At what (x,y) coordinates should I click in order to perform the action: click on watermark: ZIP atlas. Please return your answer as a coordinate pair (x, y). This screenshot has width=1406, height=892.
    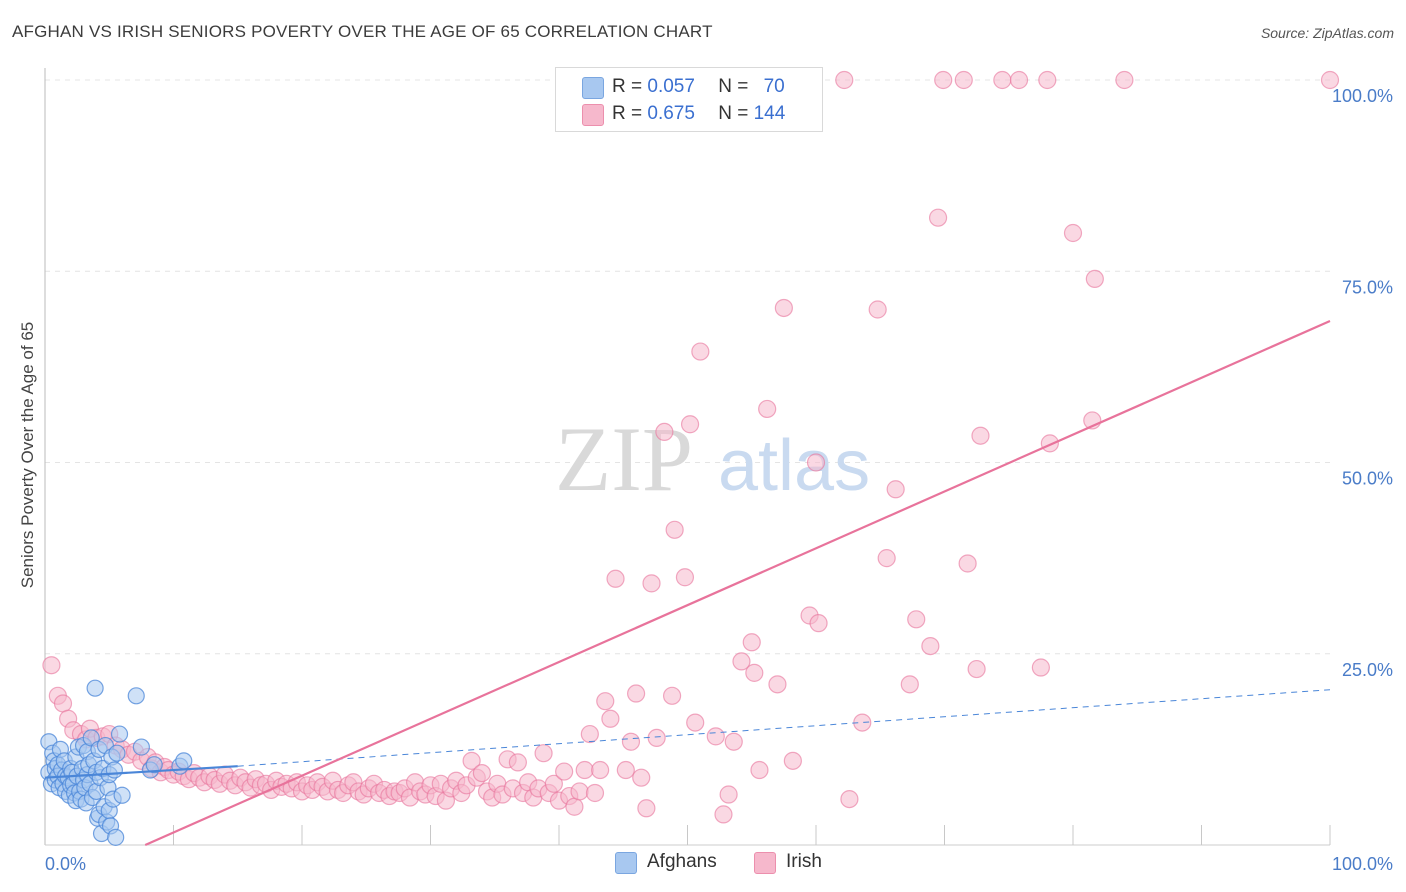
    Looking at the image, I should click on (712, 459).